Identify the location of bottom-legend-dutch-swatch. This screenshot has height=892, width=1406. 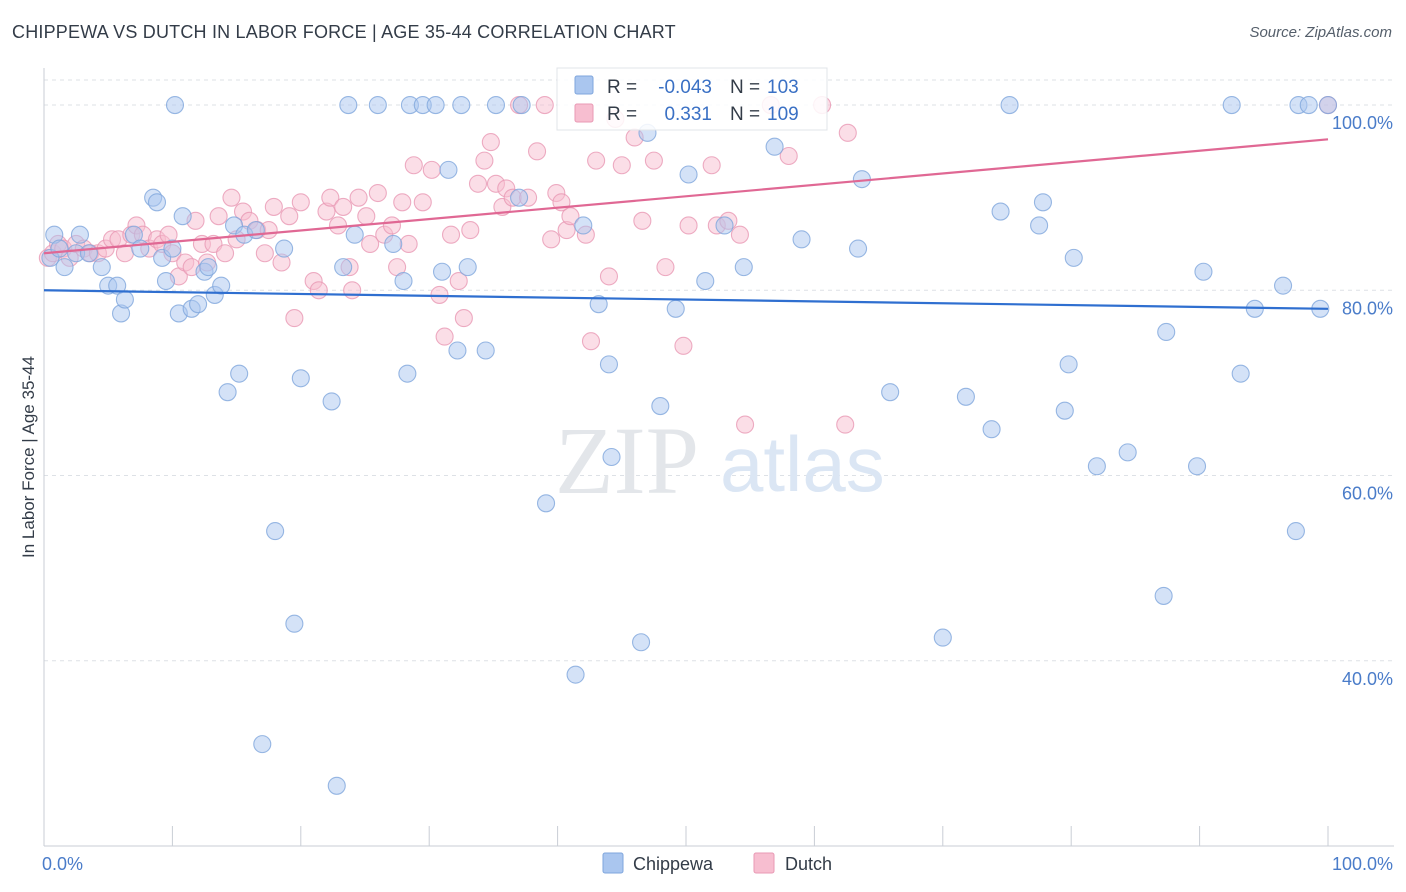
(764, 863).